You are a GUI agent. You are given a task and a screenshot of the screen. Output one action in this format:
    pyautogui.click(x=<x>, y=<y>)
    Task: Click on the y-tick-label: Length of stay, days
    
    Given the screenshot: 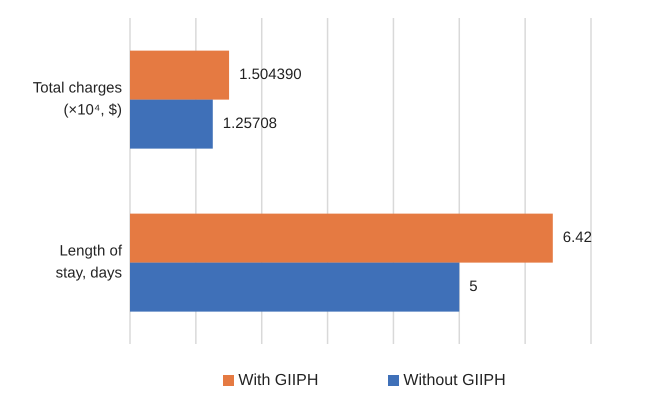 What is the action you would take?
    pyautogui.click(x=89, y=262)
    